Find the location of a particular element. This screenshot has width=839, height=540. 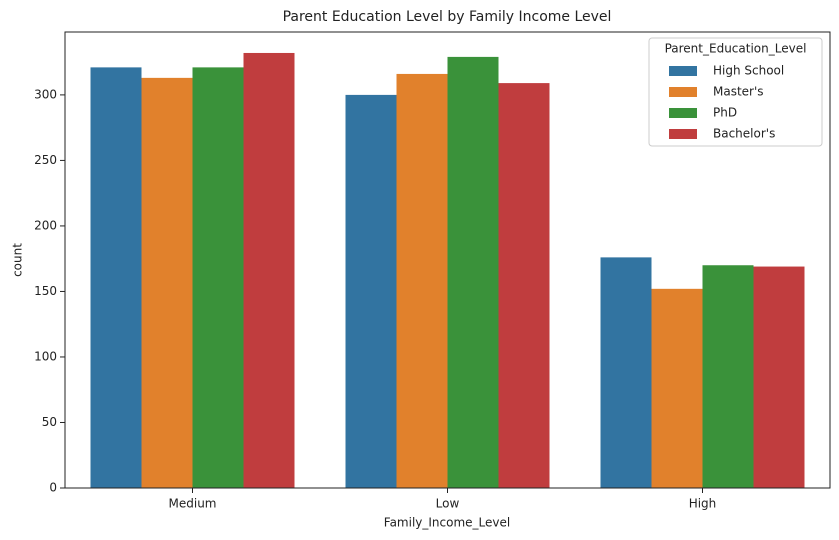

y-tick-label: 300 is located at coordinates (45, 94).